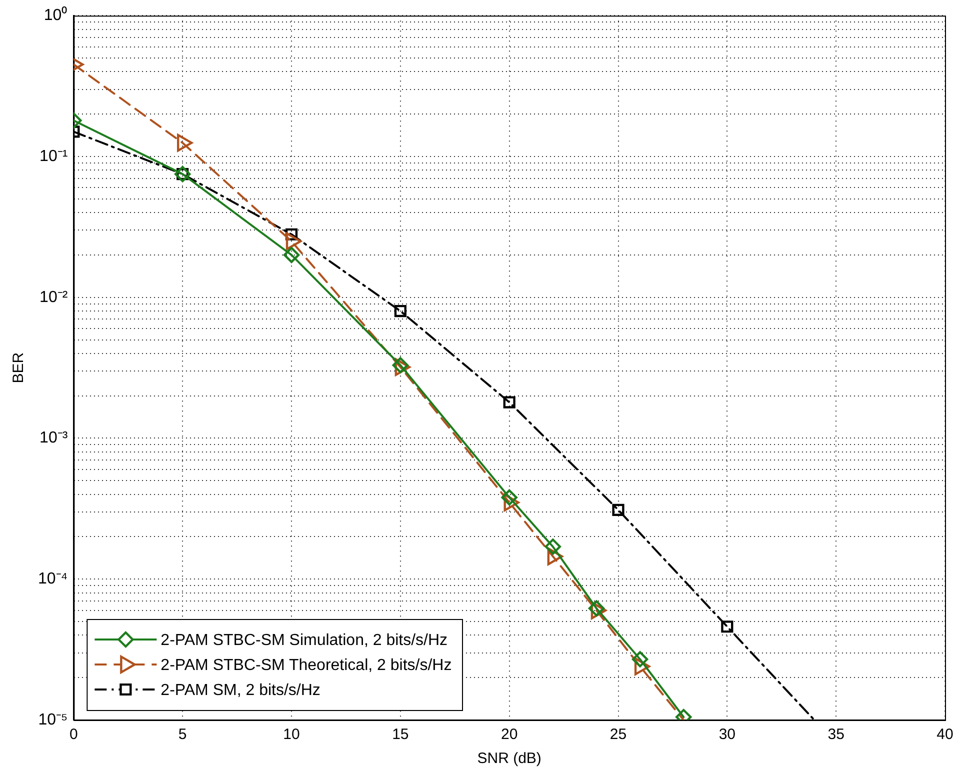  I want to click on x-tick-label: 20, so click(509, 735).